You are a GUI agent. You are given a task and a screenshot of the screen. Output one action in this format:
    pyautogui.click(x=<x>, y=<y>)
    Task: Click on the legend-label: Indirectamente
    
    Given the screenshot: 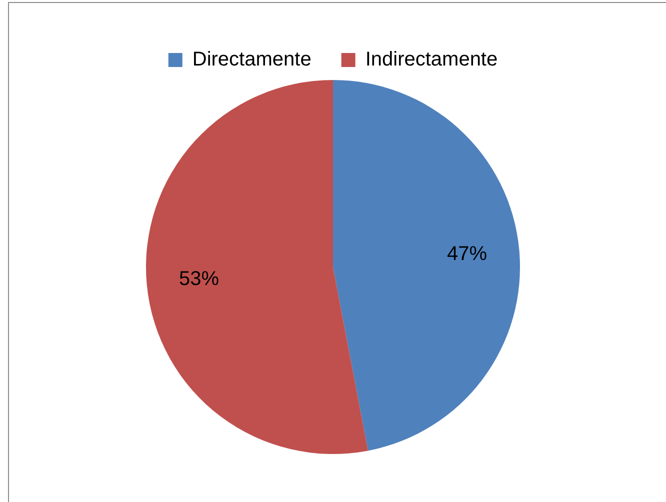 What is the action you would take?
    pyautogui.click(x=431, y=59)
    